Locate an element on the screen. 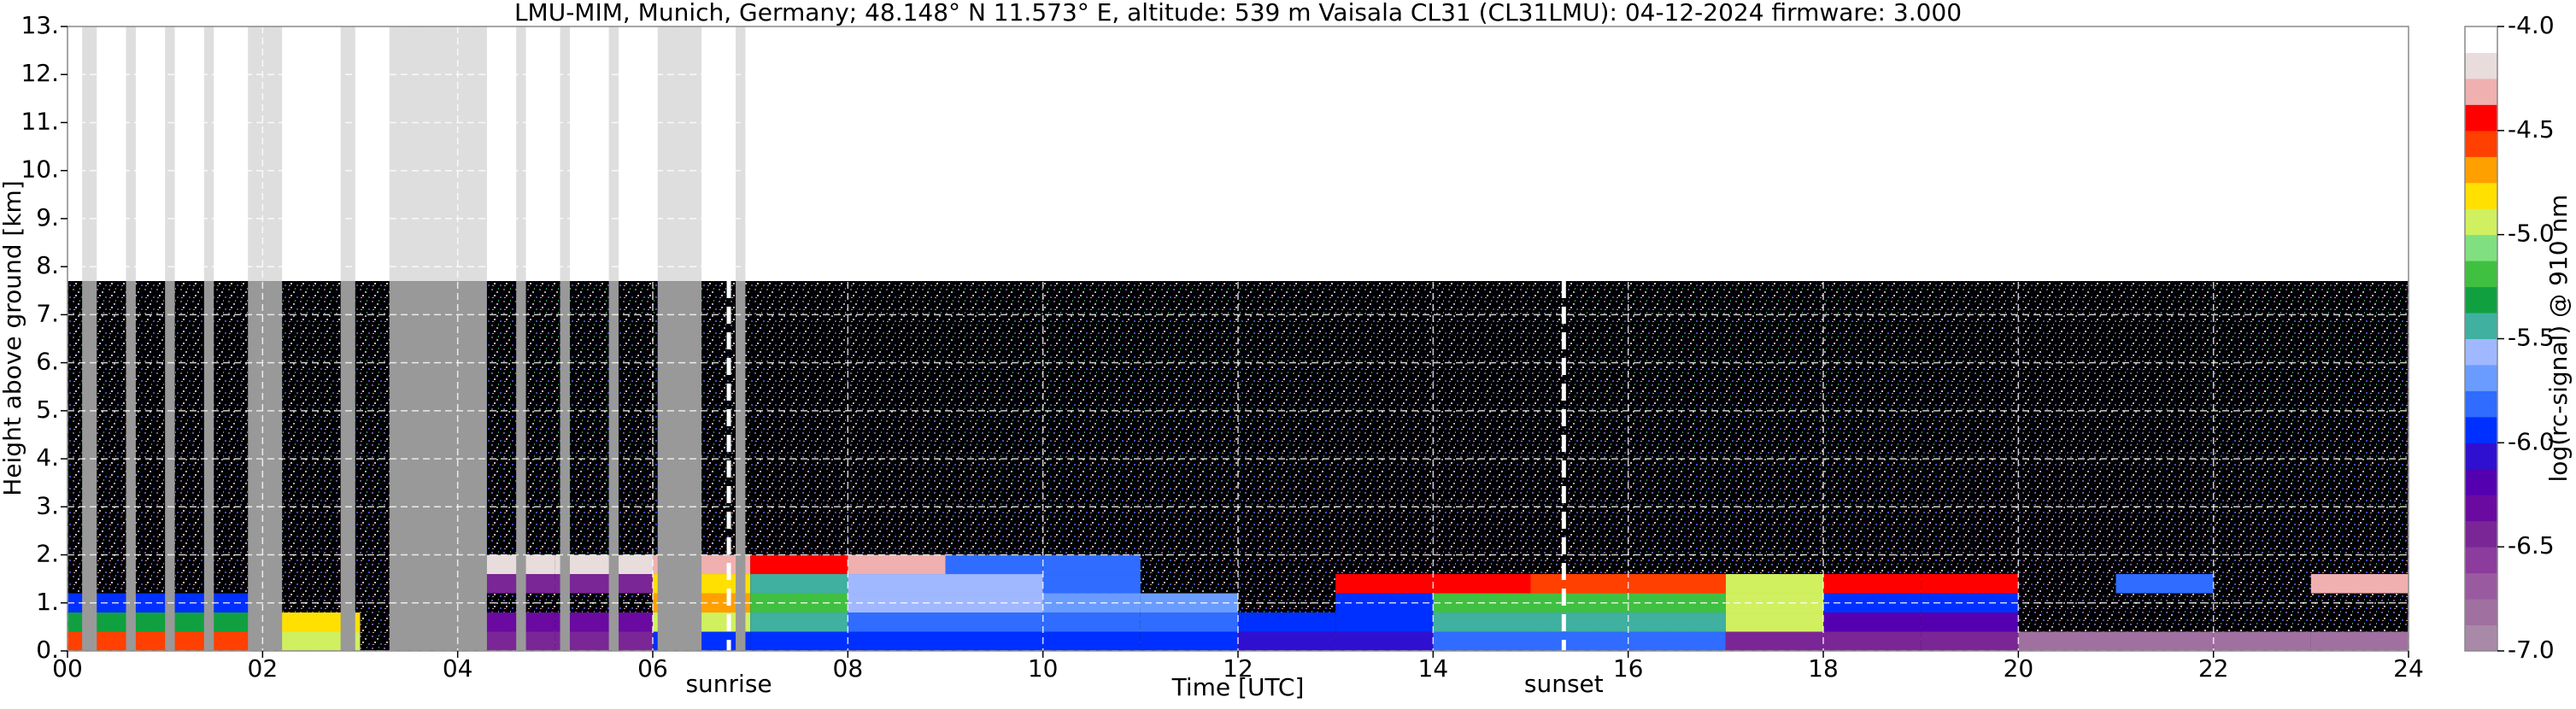 The height and width of the screenshot is (709, 2576). colorbar-label: log(rc-signal) @ 910 nm is located at coordinates (2558, 339).